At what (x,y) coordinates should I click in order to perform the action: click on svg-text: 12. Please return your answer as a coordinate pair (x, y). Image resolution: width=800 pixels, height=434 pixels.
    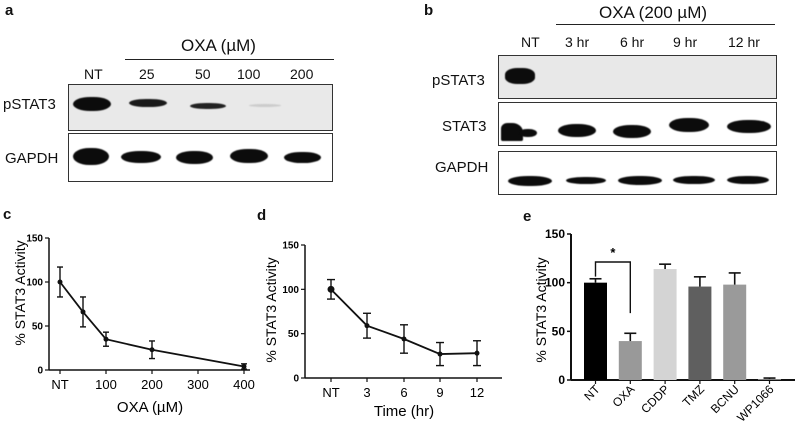
    Looking at the image, I should click on (477, 392).